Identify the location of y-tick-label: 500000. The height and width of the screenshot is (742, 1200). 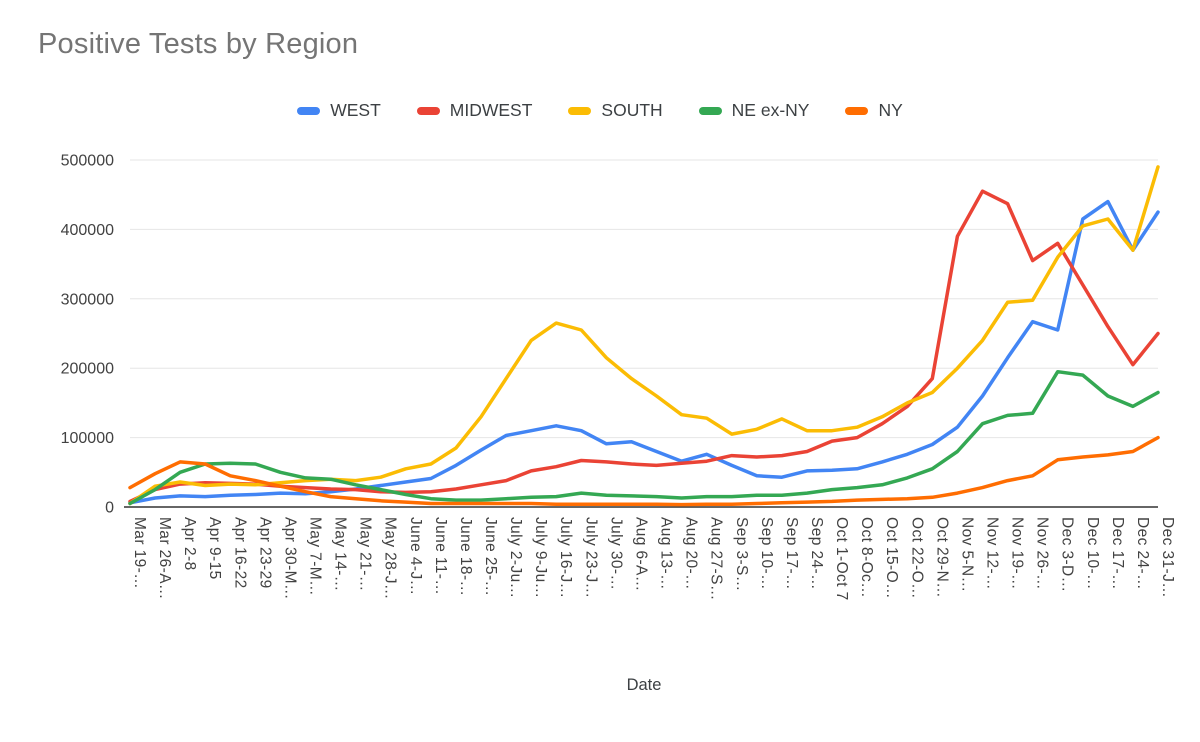
(87, 161).